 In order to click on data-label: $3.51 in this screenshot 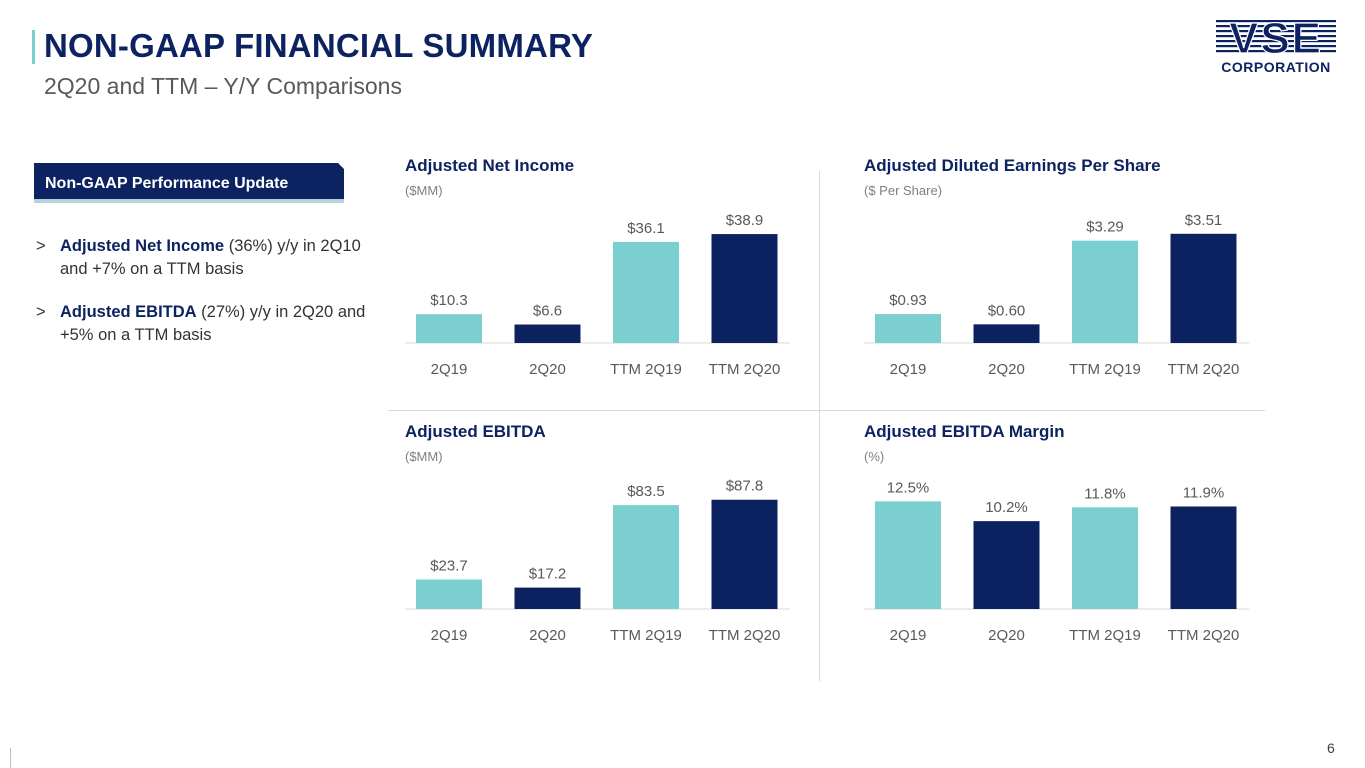, I will do `click(1204, 220)`.